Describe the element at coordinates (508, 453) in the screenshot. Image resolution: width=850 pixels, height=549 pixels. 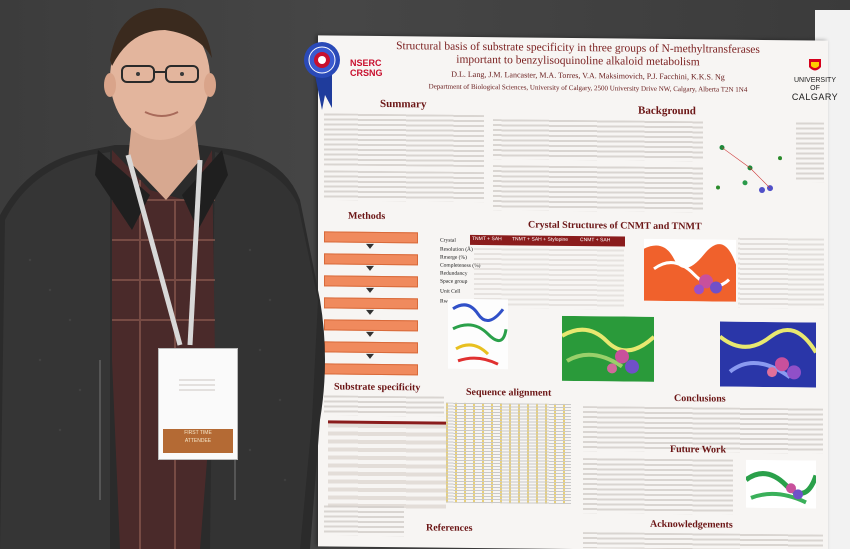
I see `sequence-alignment-figure` at that location.